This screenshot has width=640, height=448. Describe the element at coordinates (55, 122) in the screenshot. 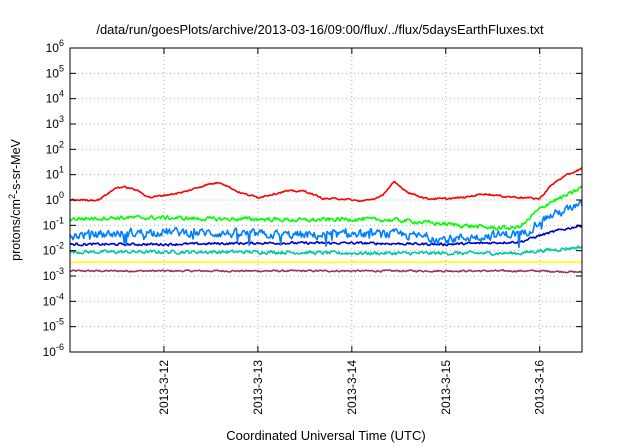

I see `y-tick-label: 10³` at that location.